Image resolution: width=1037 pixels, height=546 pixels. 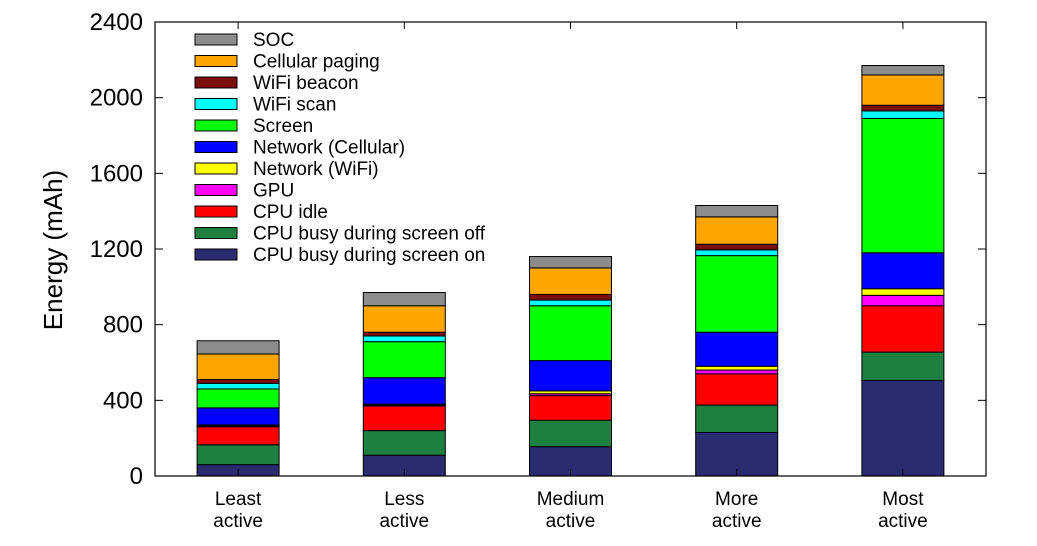 I want to click on y-tick-label-1600: 1600, so click(x=116, y=173).